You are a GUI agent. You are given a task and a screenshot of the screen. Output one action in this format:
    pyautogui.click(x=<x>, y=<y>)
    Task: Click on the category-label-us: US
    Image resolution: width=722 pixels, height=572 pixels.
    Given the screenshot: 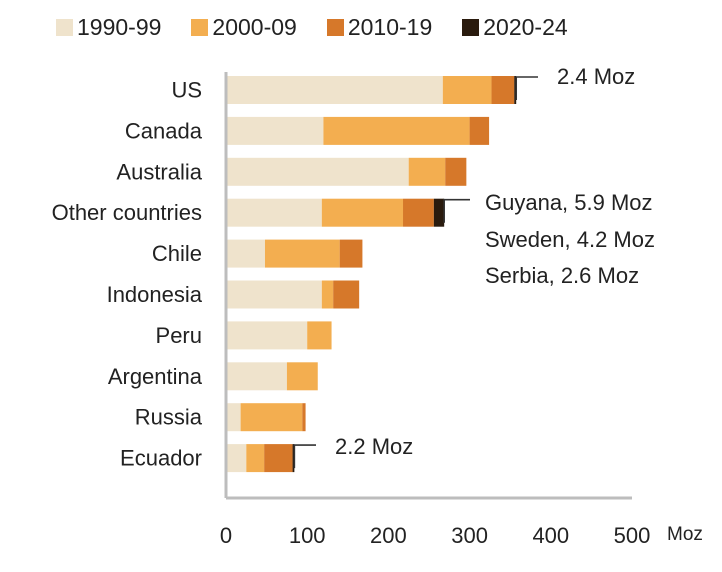 What is the action you would take?
    pyautogui.click(x=186, y=90)
    